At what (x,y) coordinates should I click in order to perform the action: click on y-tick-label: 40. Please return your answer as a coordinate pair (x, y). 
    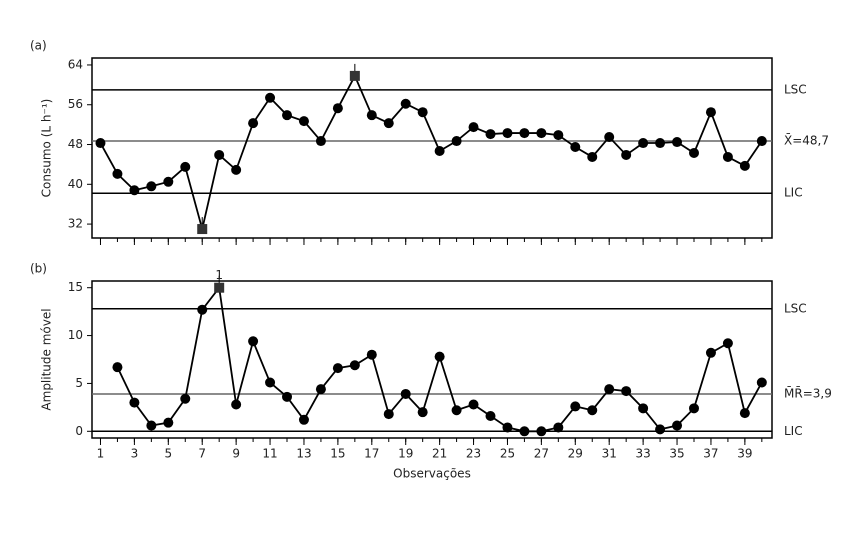
    Looking at the image, I should click on (75, 184).